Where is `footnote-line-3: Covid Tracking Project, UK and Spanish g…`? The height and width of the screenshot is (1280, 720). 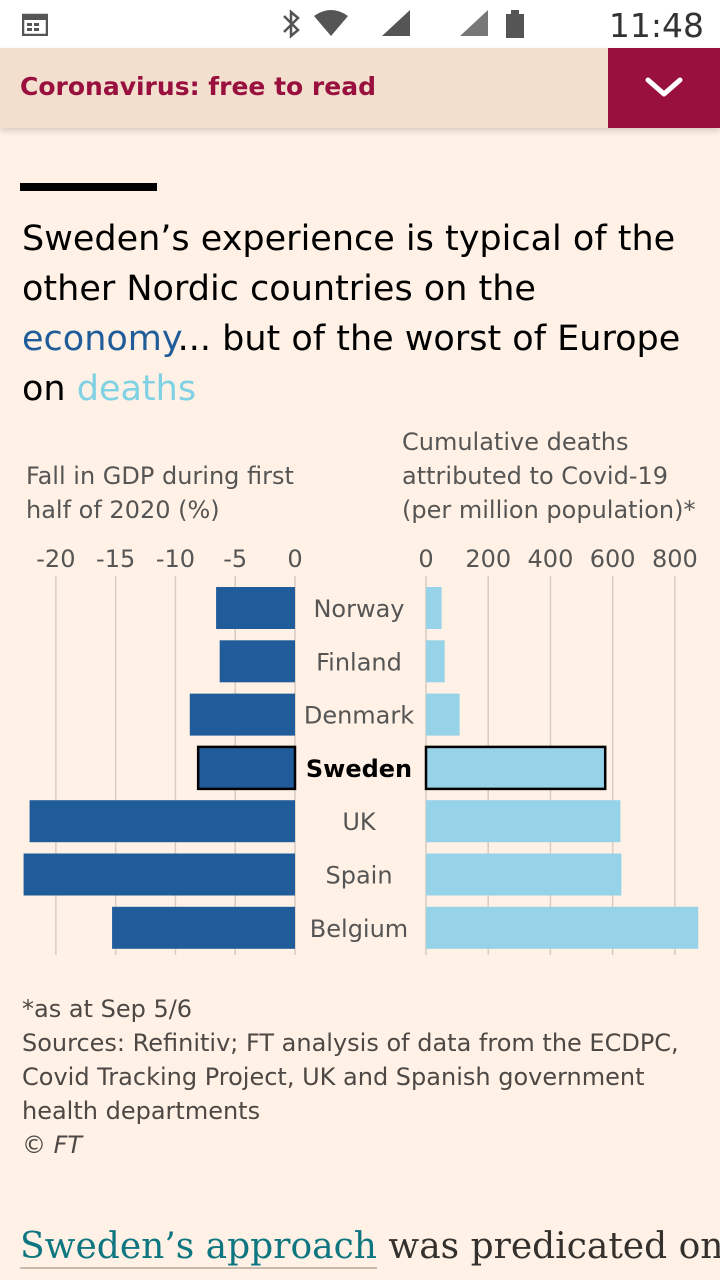 footnote-line-3: Covid Tracking Project, UK and Spanish g… is located at coordinates (333, 1077).